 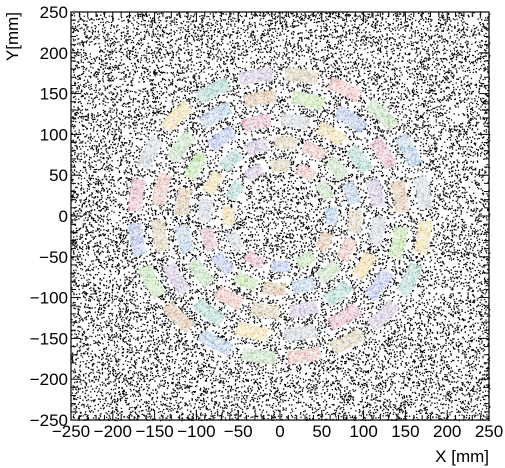 I want to click on y-tick-label: −250, so click(x=49, y=420).